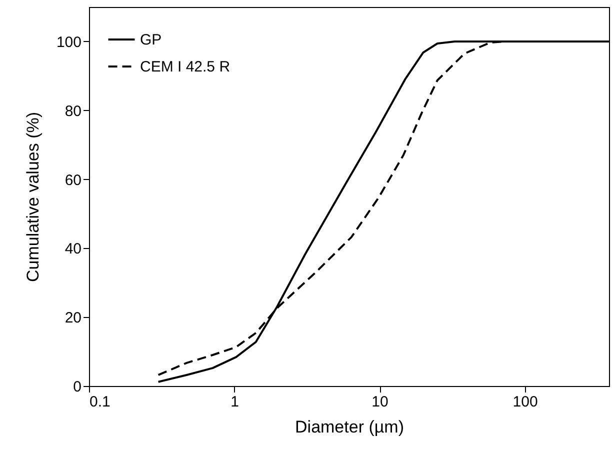 The width and height of the screenshot is (613, 454). Describe the element at coordinates (32, 197) in the screenshot. I see `y-axis-title: Cumulative values (%)` at that location.